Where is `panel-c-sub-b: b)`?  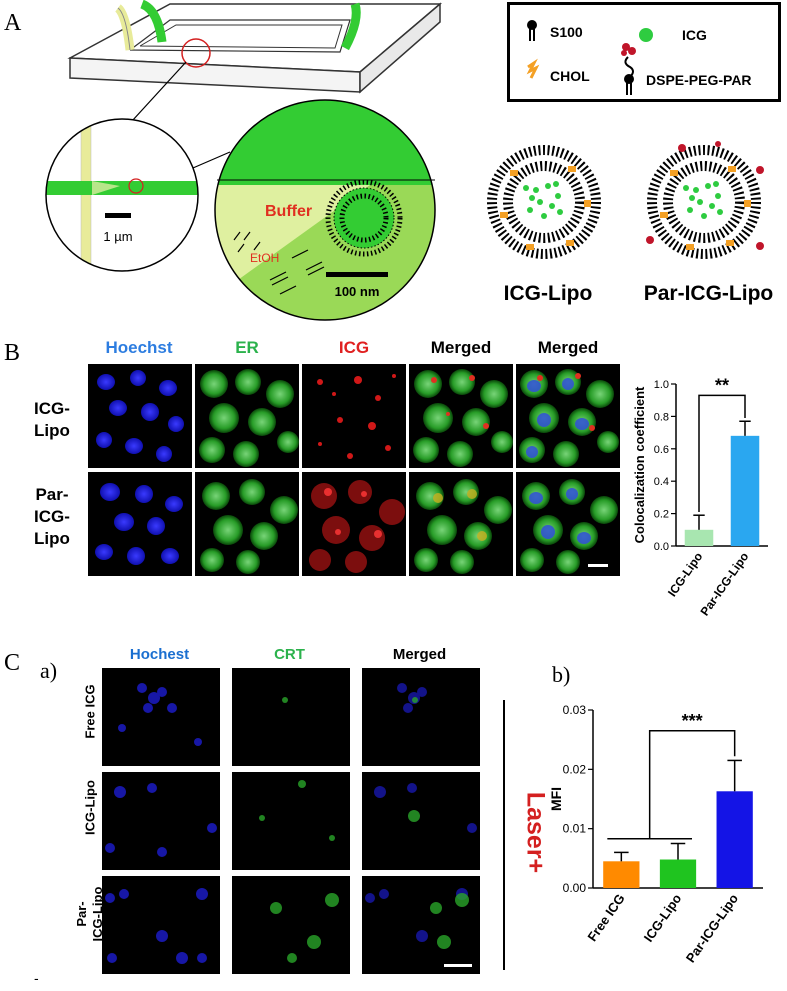 panel-c-sub-b: b) is located at coordinates (561, 674).